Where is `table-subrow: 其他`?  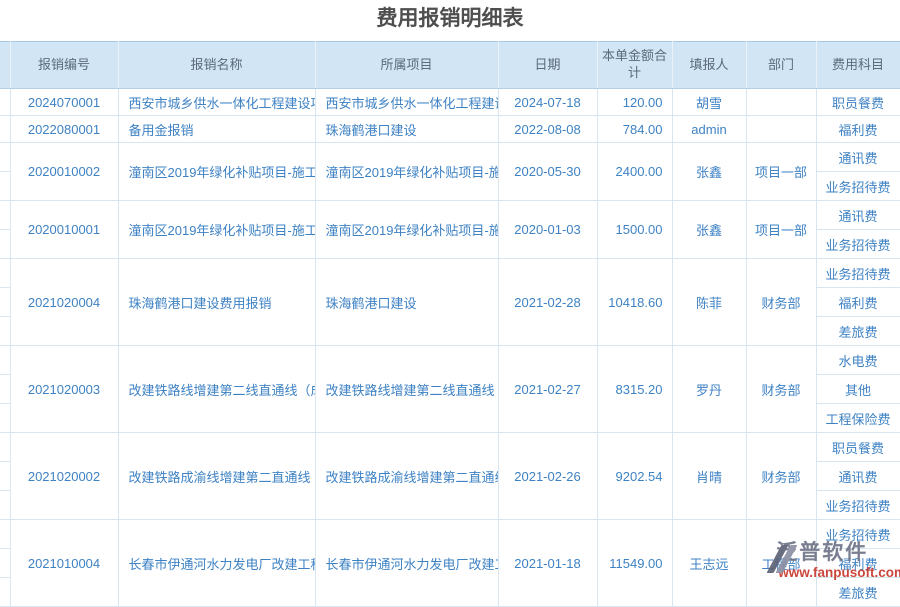
table-subrow: 其他 is located at coordinates (450, 389).